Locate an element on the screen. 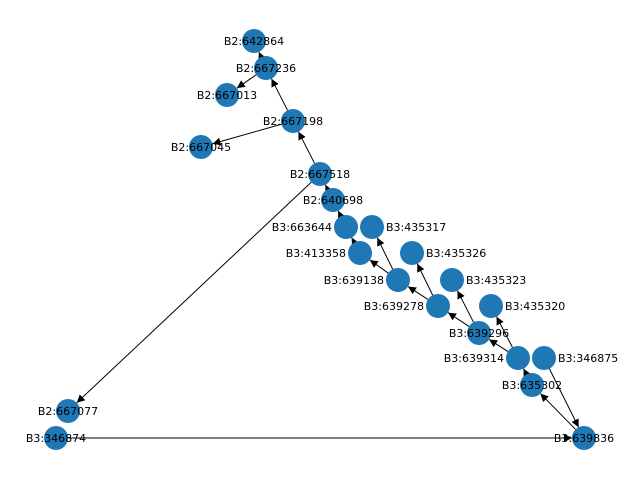 The image size is (640, 480). node-B2:642864 is located at coordinates (254, 41).